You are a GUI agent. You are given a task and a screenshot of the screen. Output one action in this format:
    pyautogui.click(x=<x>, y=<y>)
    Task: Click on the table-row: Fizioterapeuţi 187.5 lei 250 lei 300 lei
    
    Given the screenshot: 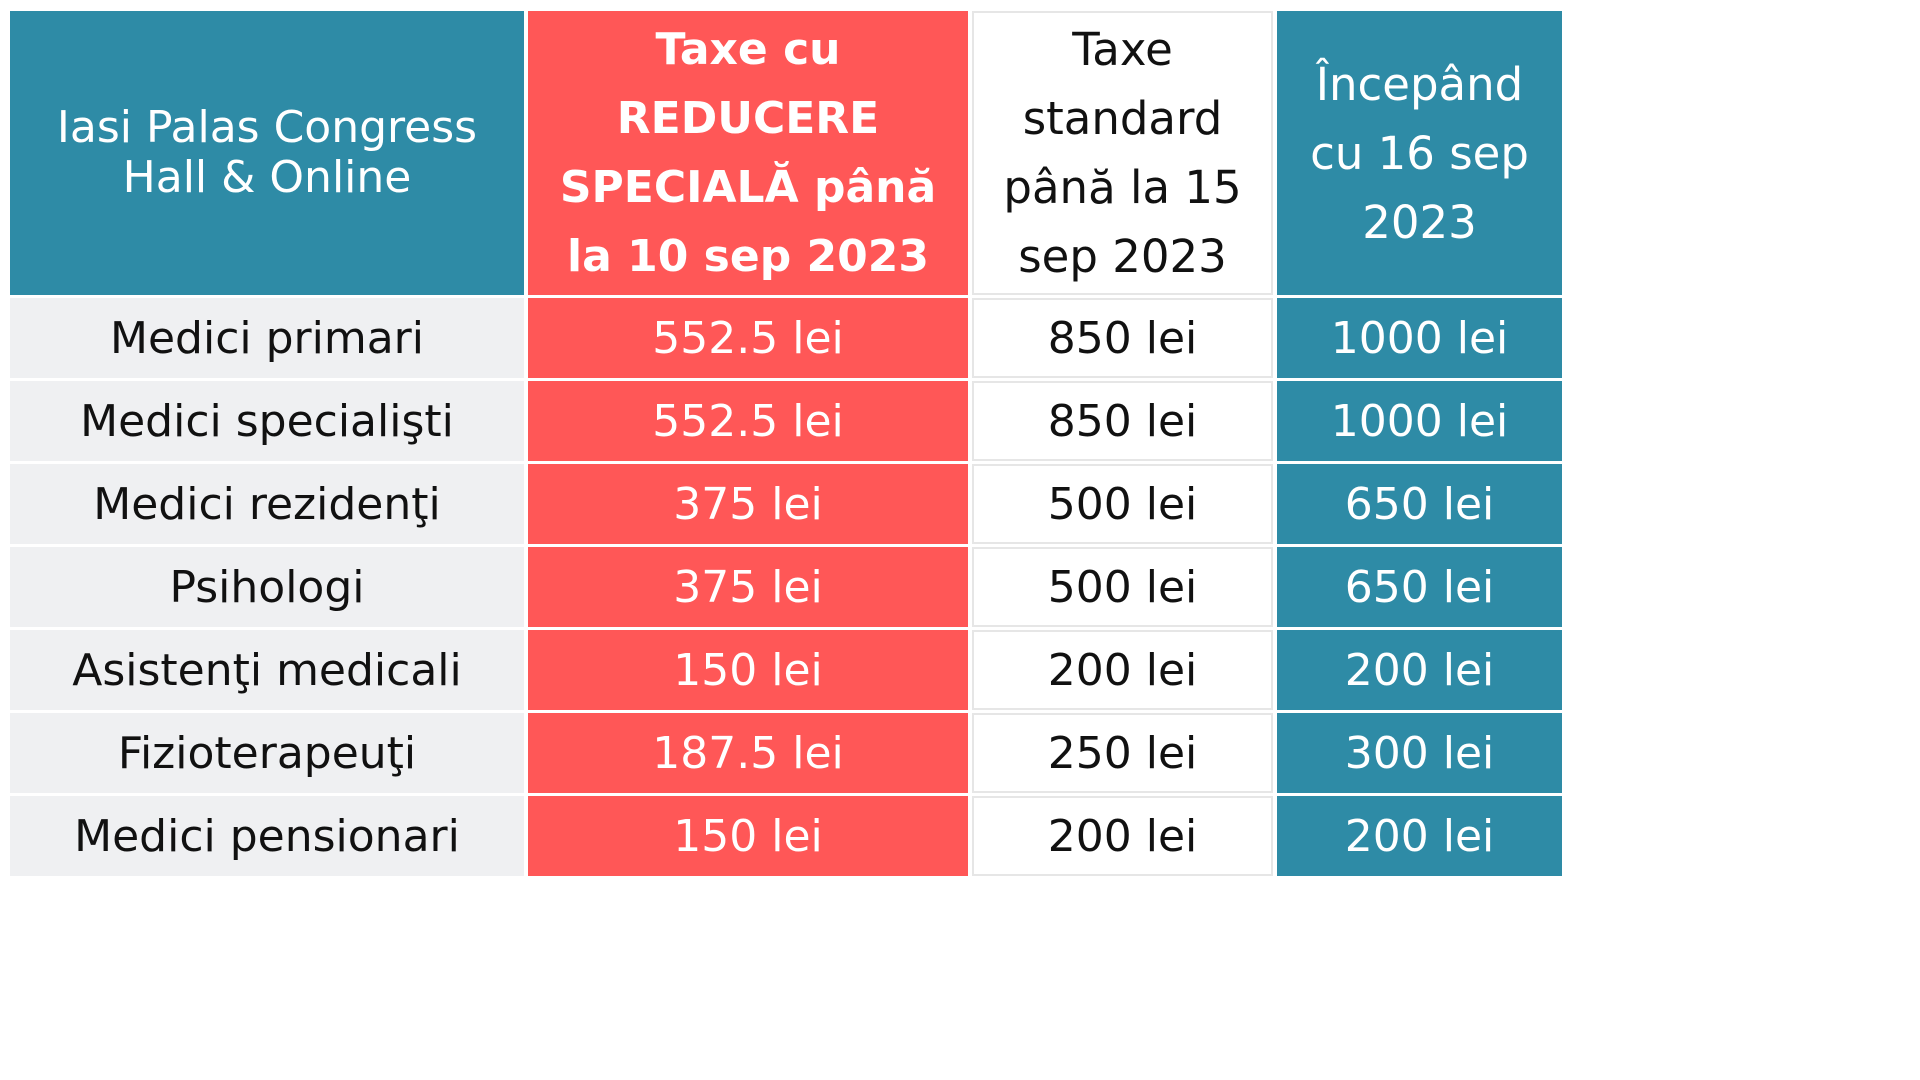 What is the action you would take?
    pyautogui.click(x=786, y=753)
    